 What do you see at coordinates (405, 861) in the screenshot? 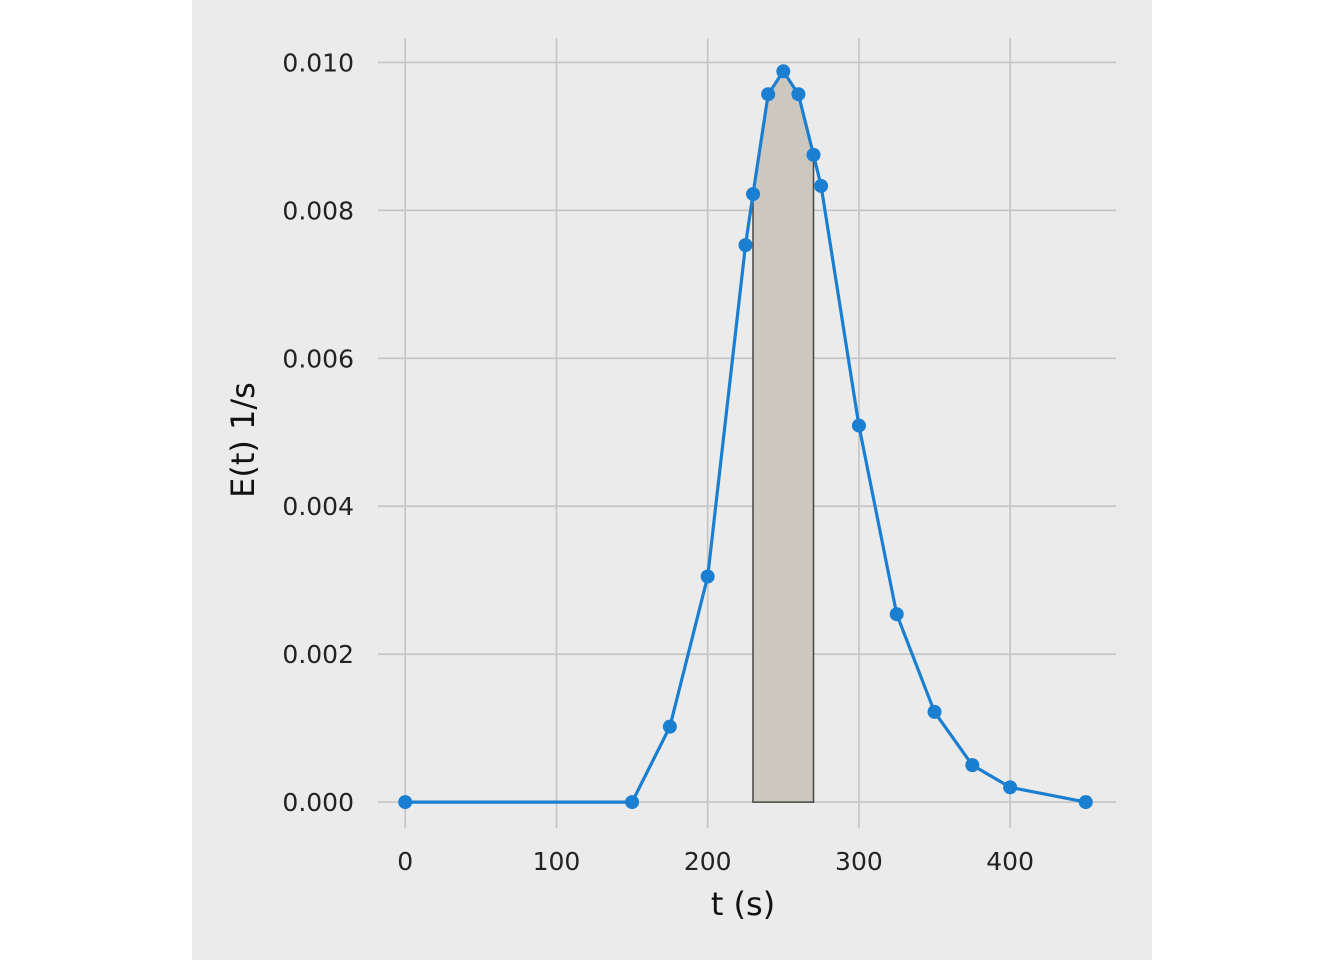
I see `x-tick-label: 0` at bounding box center [405, 861].